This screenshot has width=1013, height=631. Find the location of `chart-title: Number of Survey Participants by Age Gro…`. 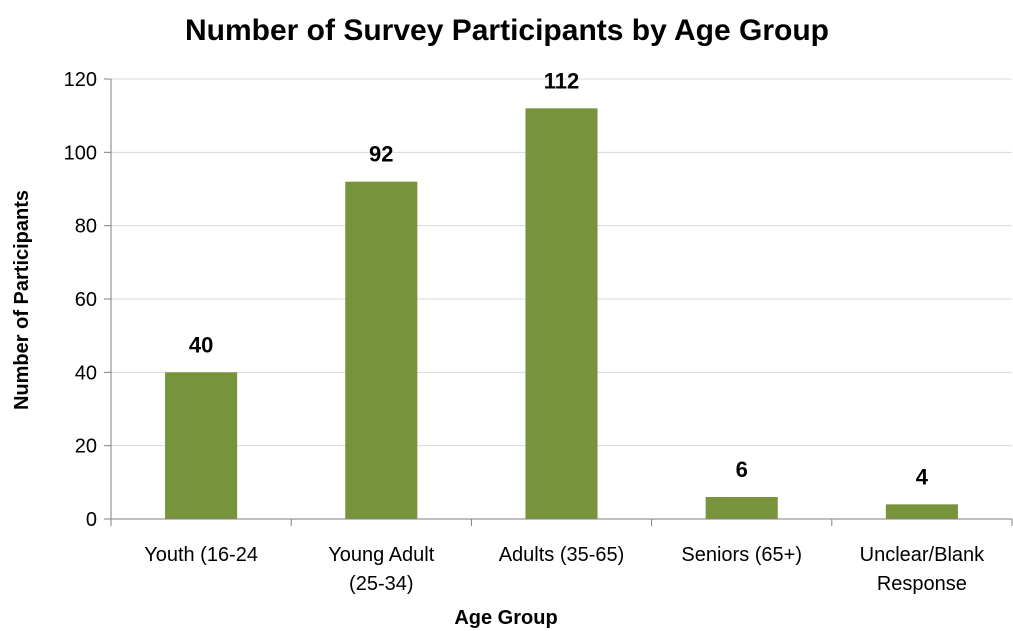

chart-title: Number of Survey Participants by Age Gro… is located at coordinates (507, 30).